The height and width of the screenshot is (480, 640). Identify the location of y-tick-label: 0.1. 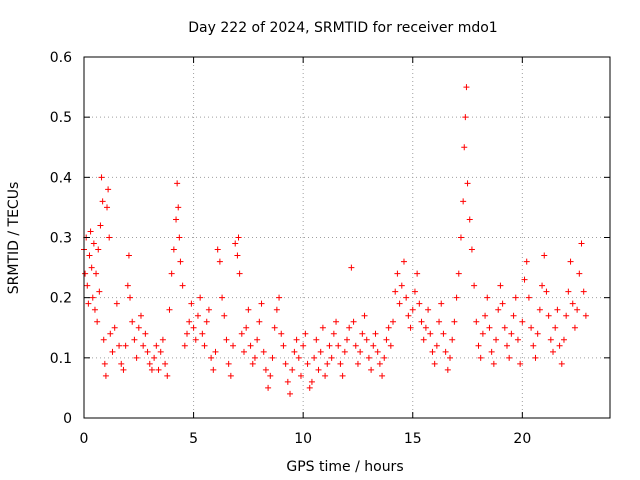
(61, 359).